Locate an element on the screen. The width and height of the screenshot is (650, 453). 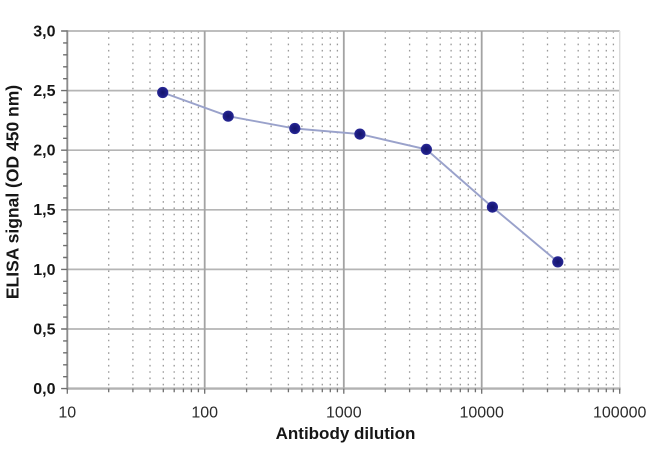
svg-text: 2,5 is located at coordinates (44, 91).